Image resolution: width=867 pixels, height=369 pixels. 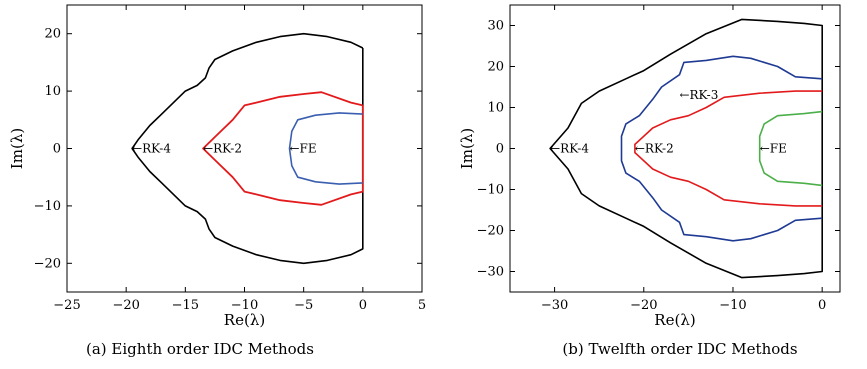 I want to click on y-tick-label: 30, so click(x=495, y=26).